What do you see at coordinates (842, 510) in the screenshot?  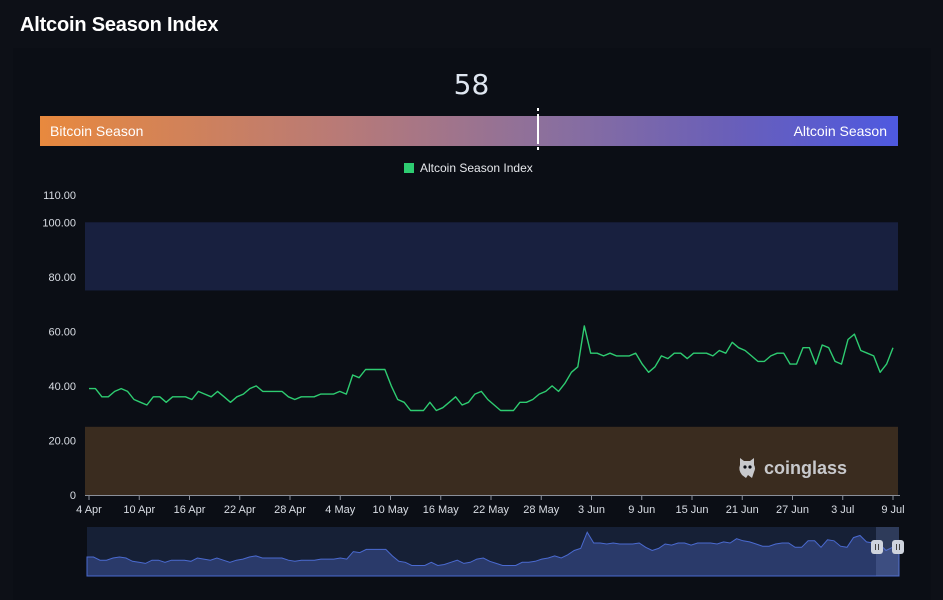 I see `x-tick-label: 3 Jul` at bounding box center [842, 510].